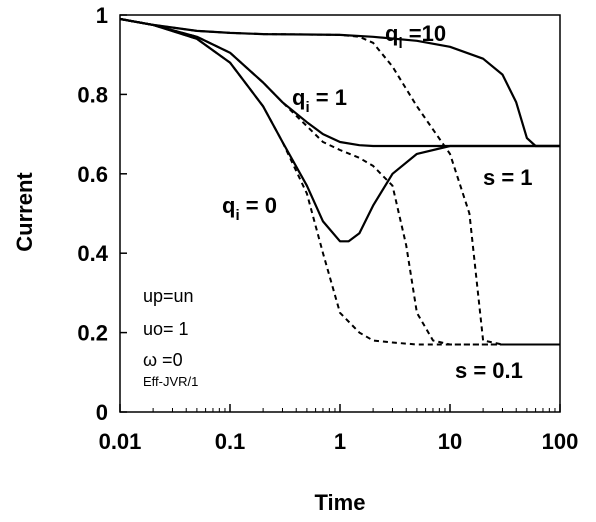  What do you see at coordinates (24, 212) in the screenshot?
I see `y-axis-title: Current` at bounding box center [24, 212].